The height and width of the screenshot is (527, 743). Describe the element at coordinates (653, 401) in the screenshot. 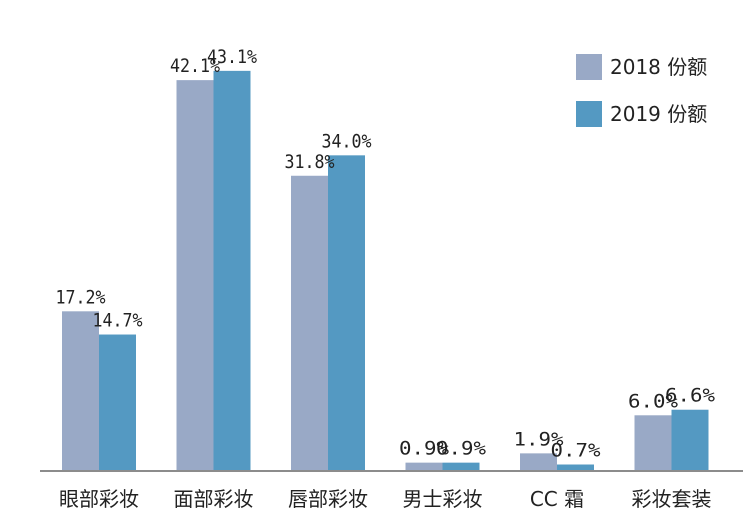

I see `value-label-2018-5: 6.0%` at that location.